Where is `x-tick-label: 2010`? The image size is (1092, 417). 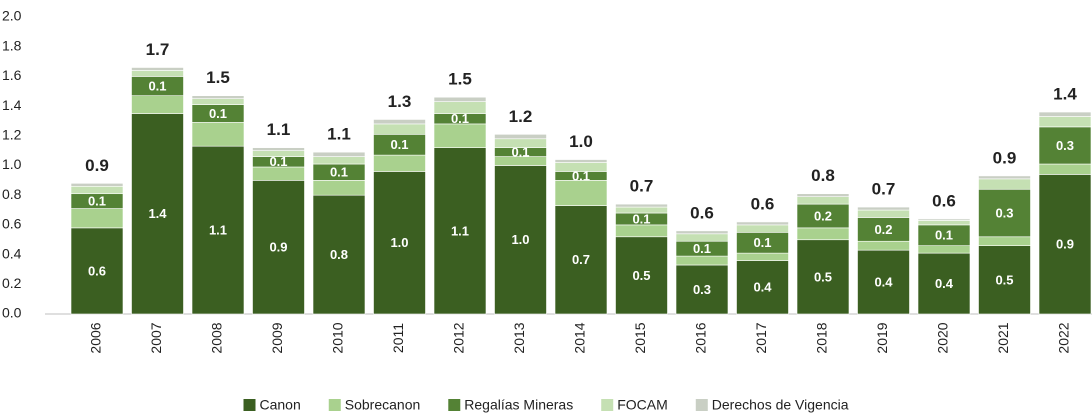
x-tick-label: 2010 is located at coordinates (338, 337).